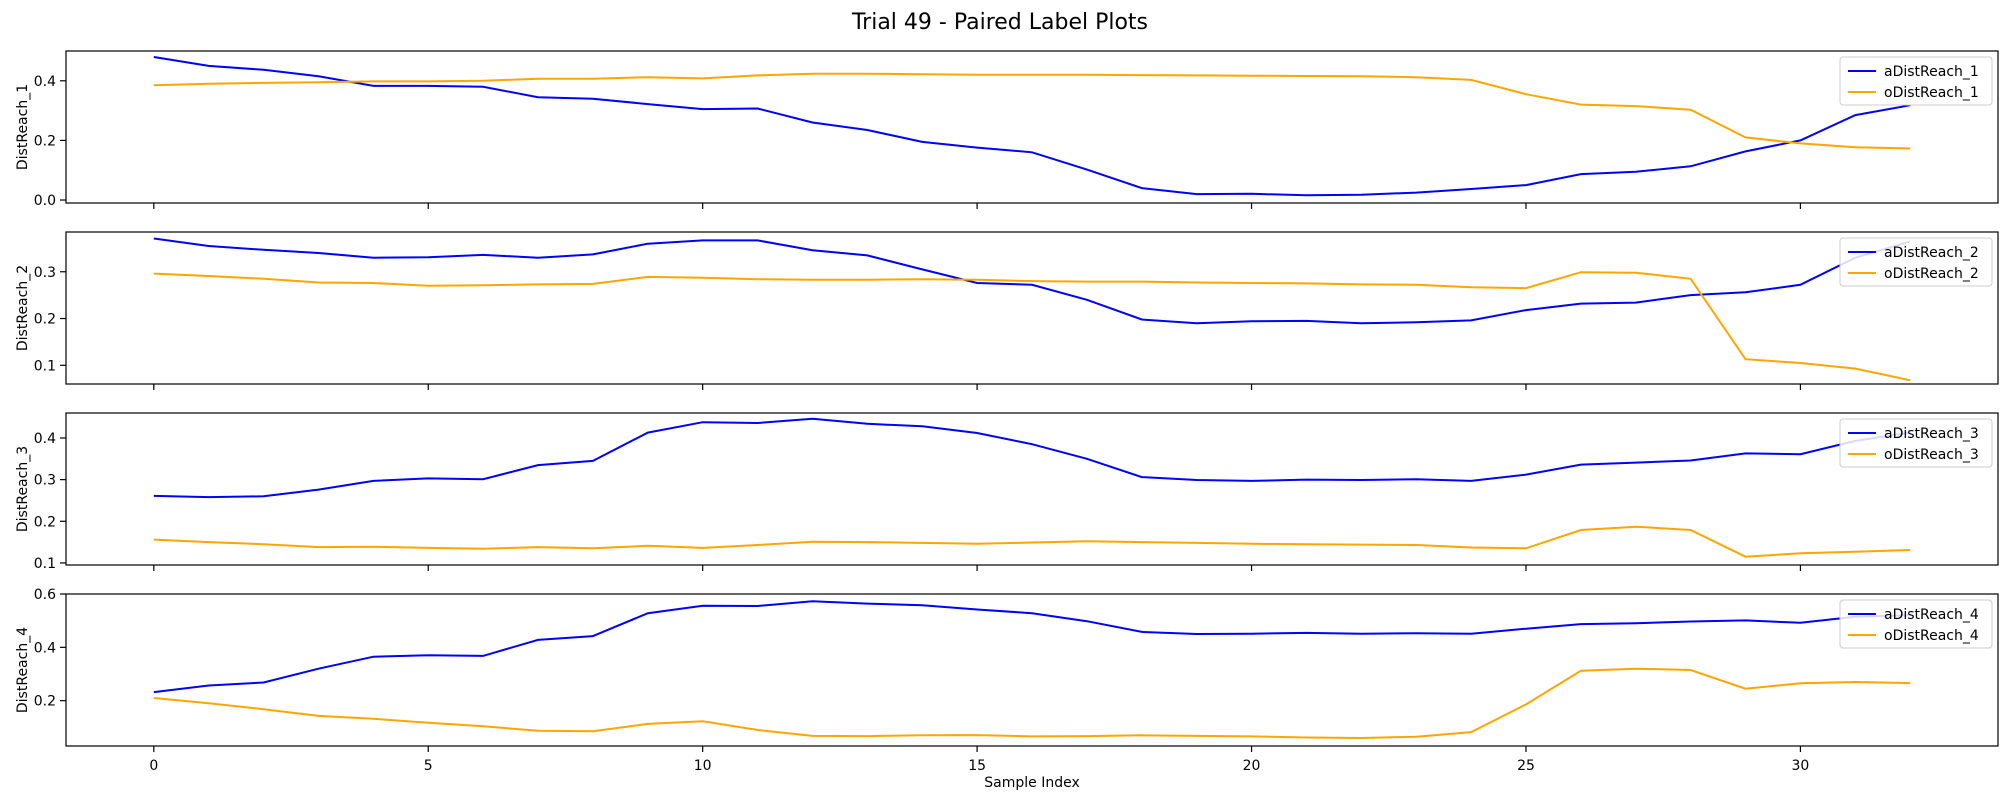 The height and width of the screenshot is (800, 2000). What do you see at coordinates (1931, 455) in the screenshot?
I see `legend-label-oDistReach_3: oDistReach_3` at bounding box center [1931, 455].